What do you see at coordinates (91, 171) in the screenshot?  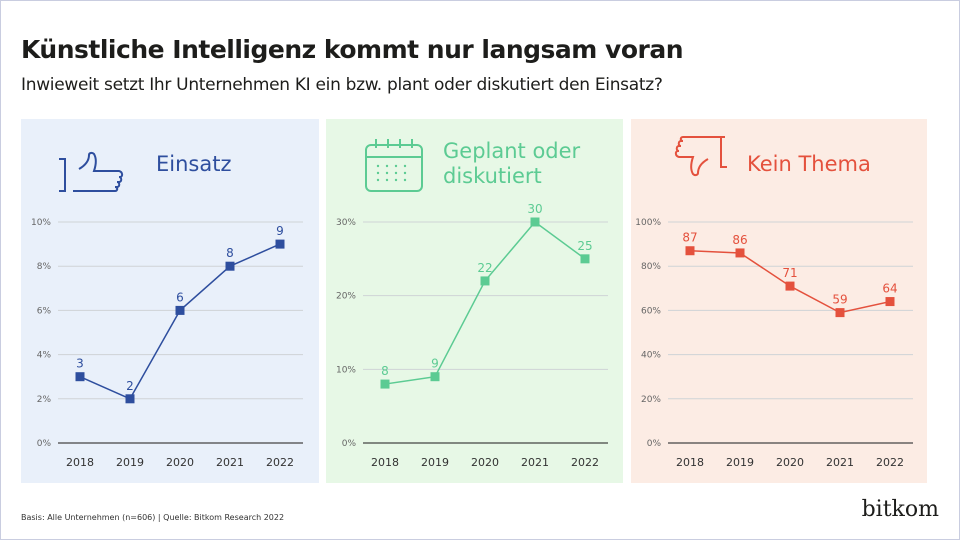 I see `thumbs-up-icon` at bounding box center [91, 171].